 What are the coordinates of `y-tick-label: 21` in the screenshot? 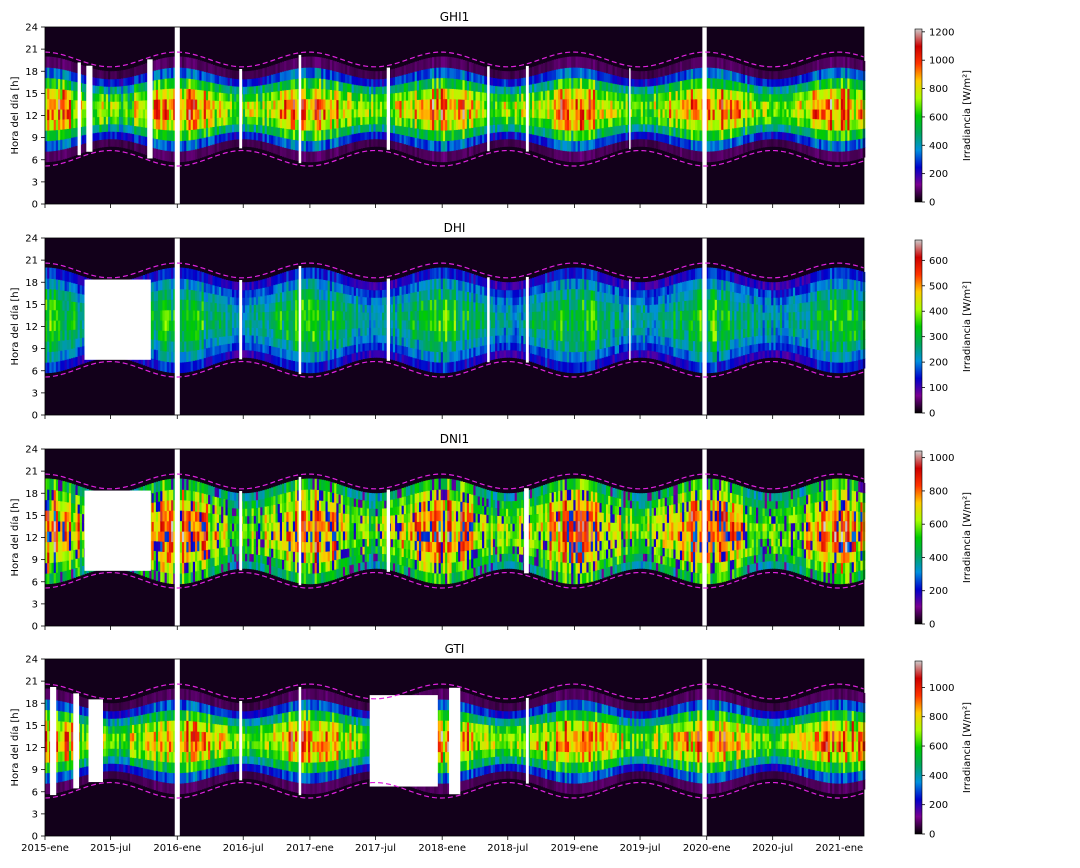 It's located at (31, 50).